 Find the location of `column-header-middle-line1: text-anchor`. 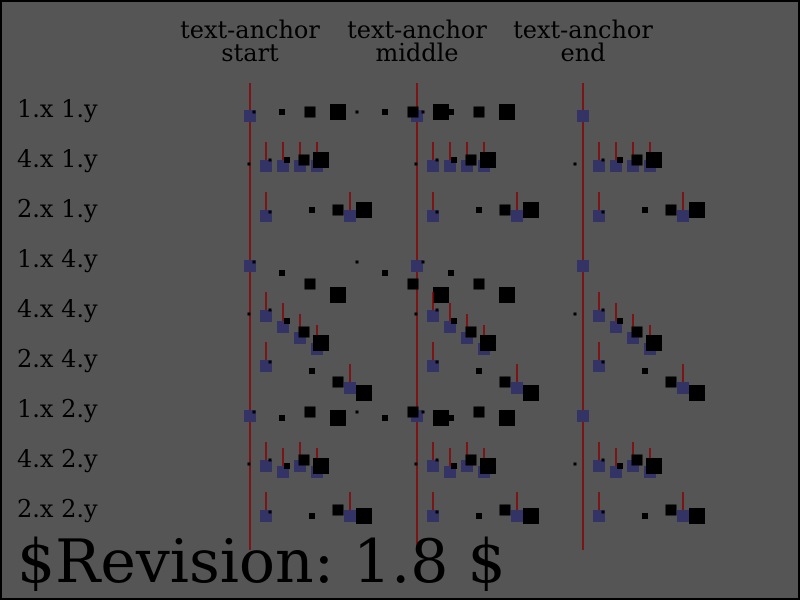

column-header-middle-line1: text-anchor is located at coordinates (417, 30).